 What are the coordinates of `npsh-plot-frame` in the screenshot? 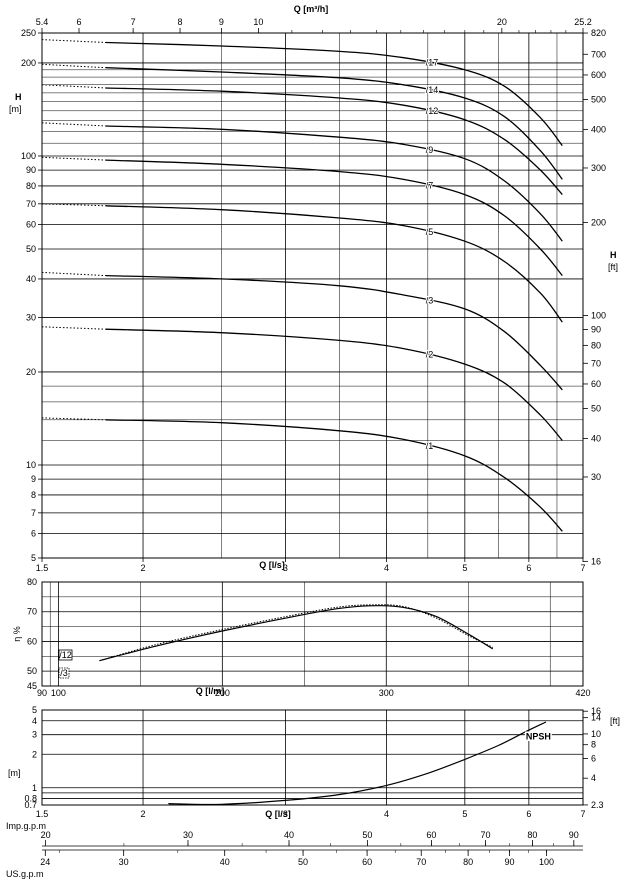 It's located at (312, 757).